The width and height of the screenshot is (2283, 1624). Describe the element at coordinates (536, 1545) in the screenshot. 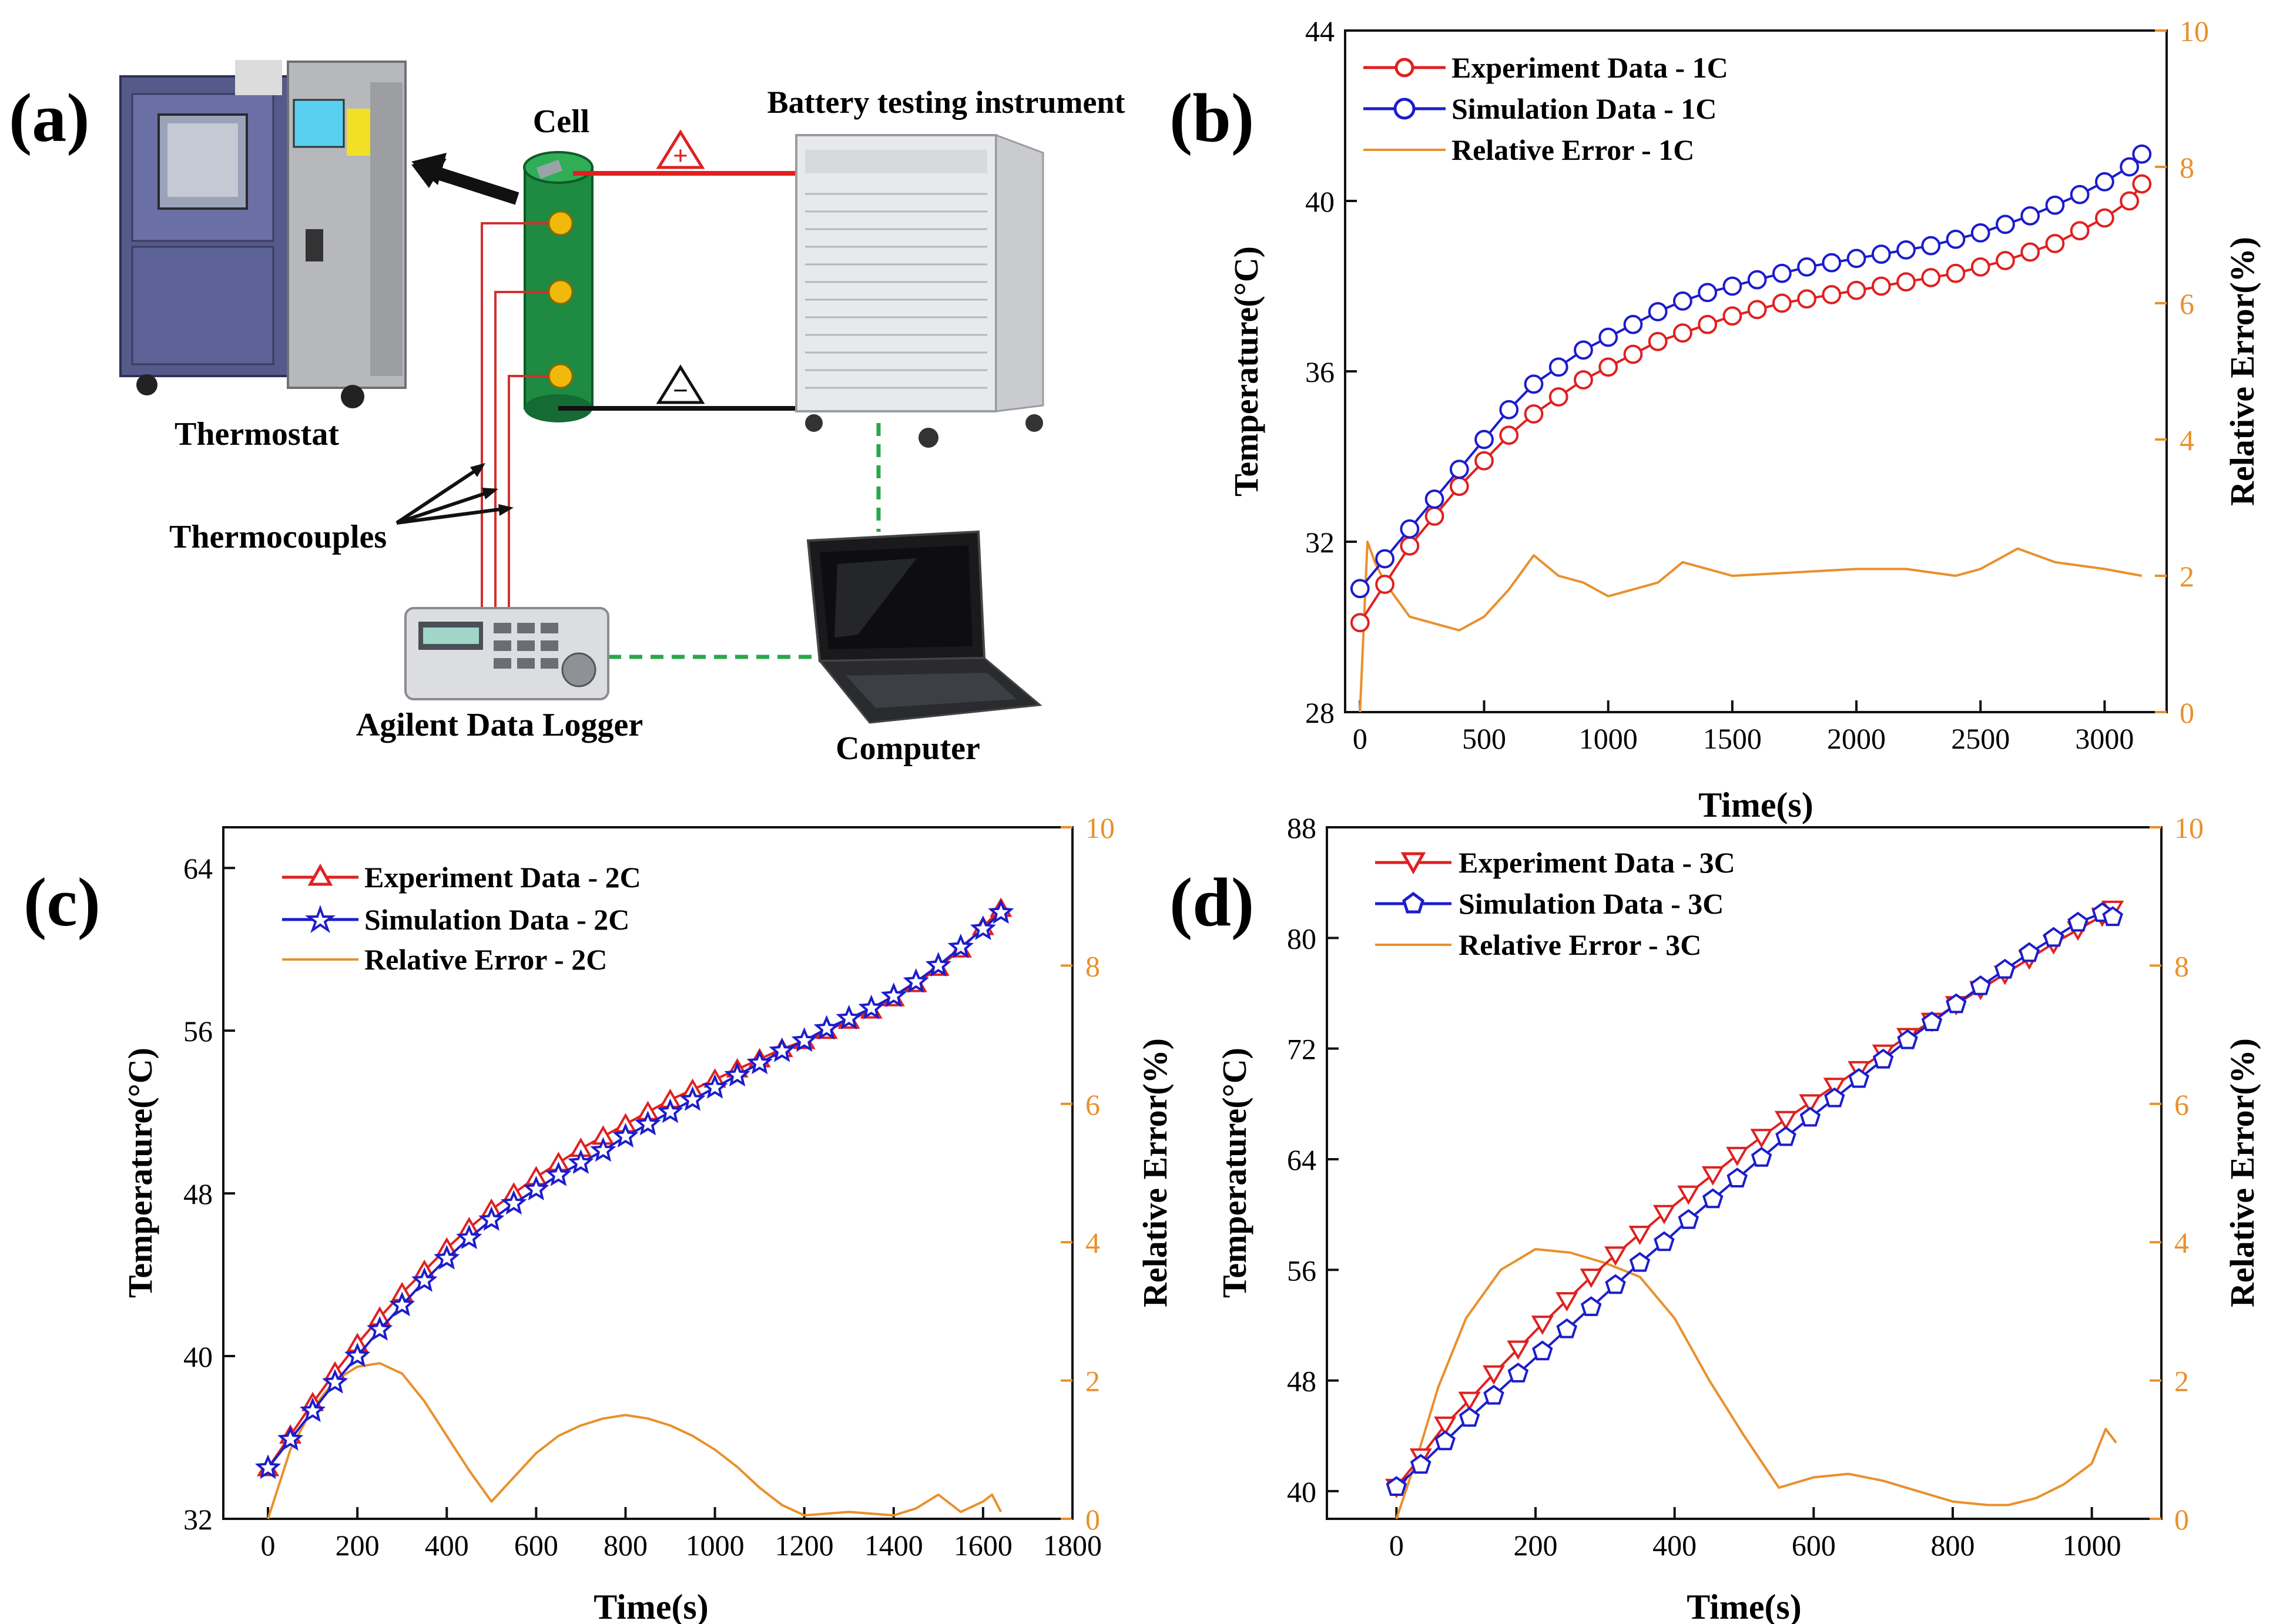

I see `x-tick-label-c: 600` at that location.